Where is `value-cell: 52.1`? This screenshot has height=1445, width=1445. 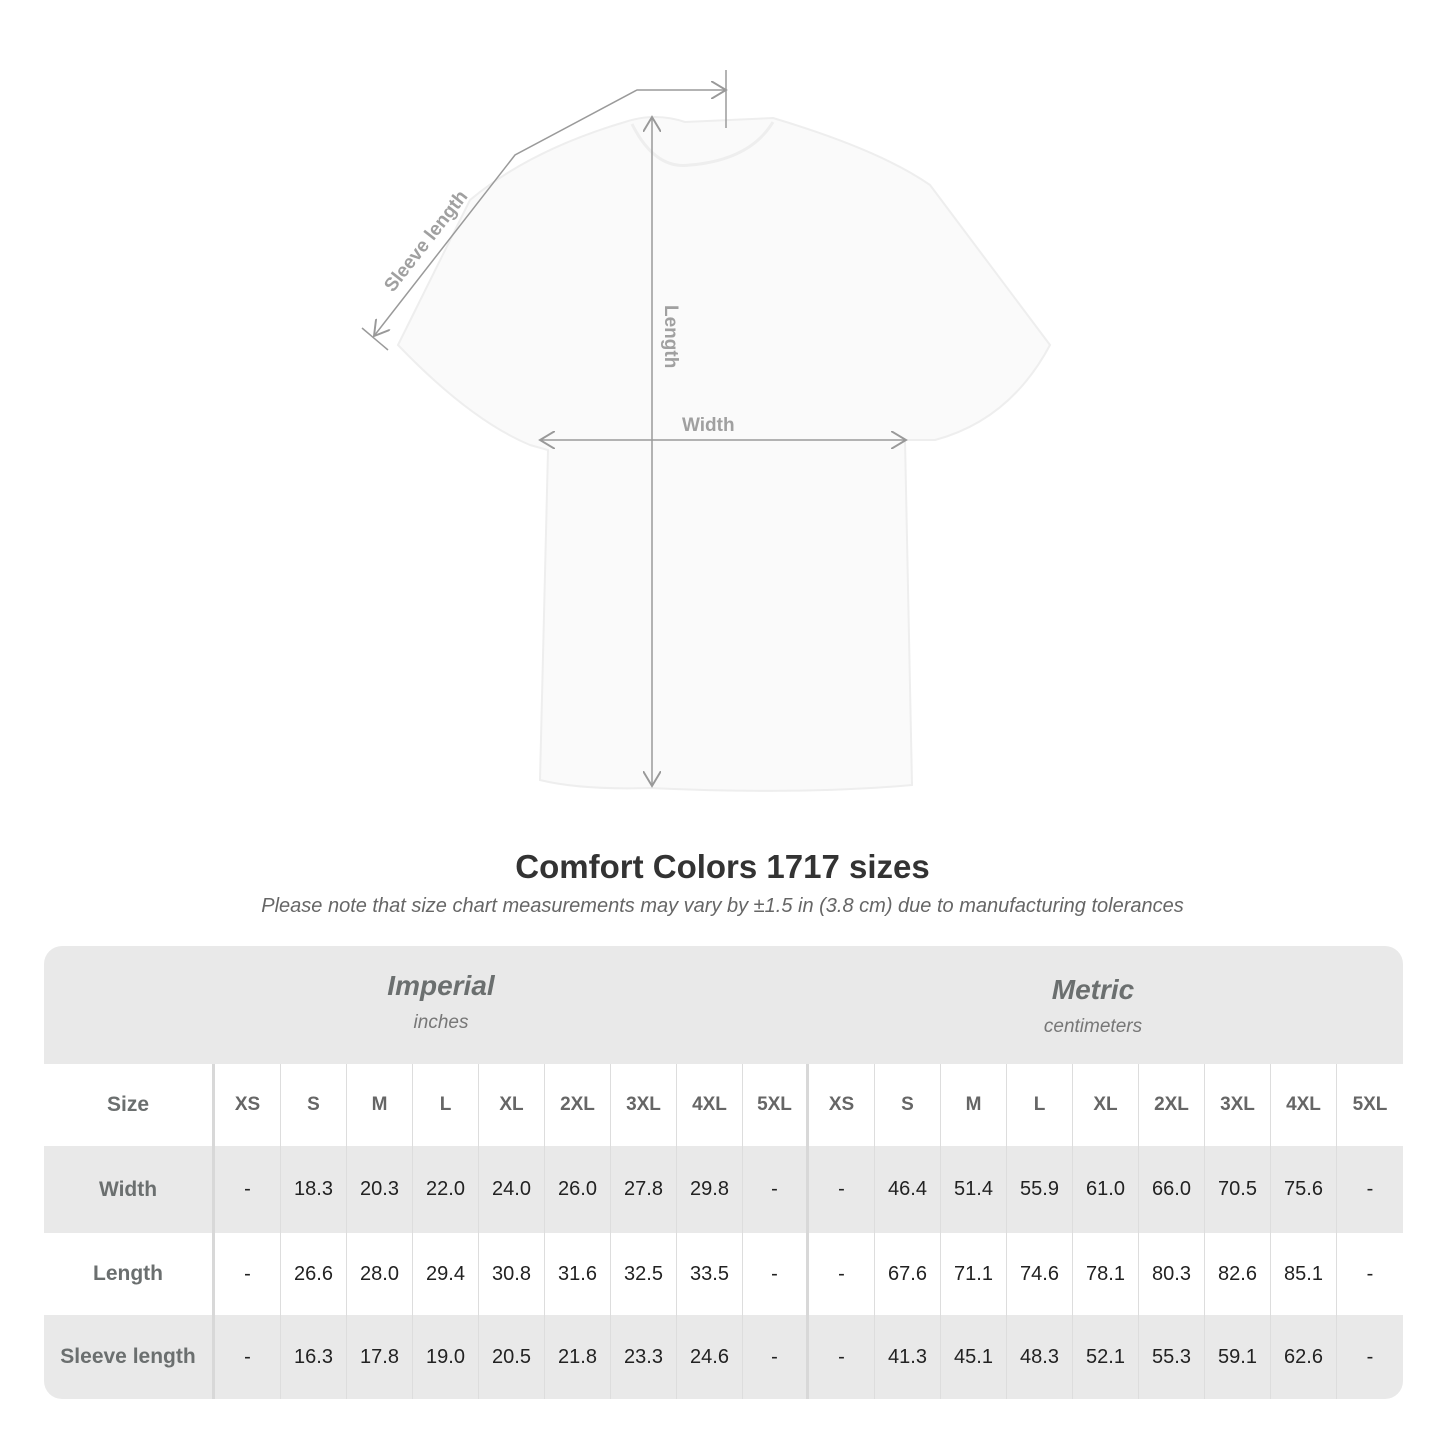 value-cell: 52.1 is located at coordinates (1106, 1357).